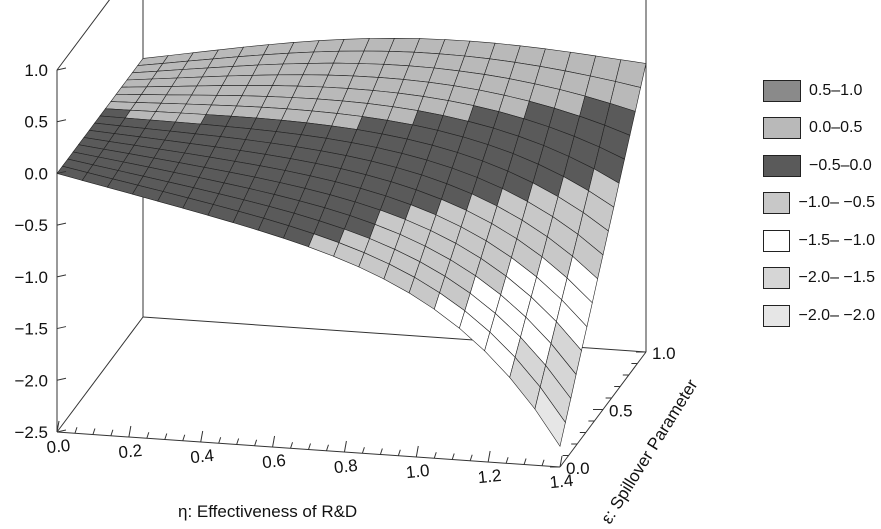 The height and width of the screenshot is (529, 881). I want to click on legend-item: 0.0–0.5, so click(819, 128).